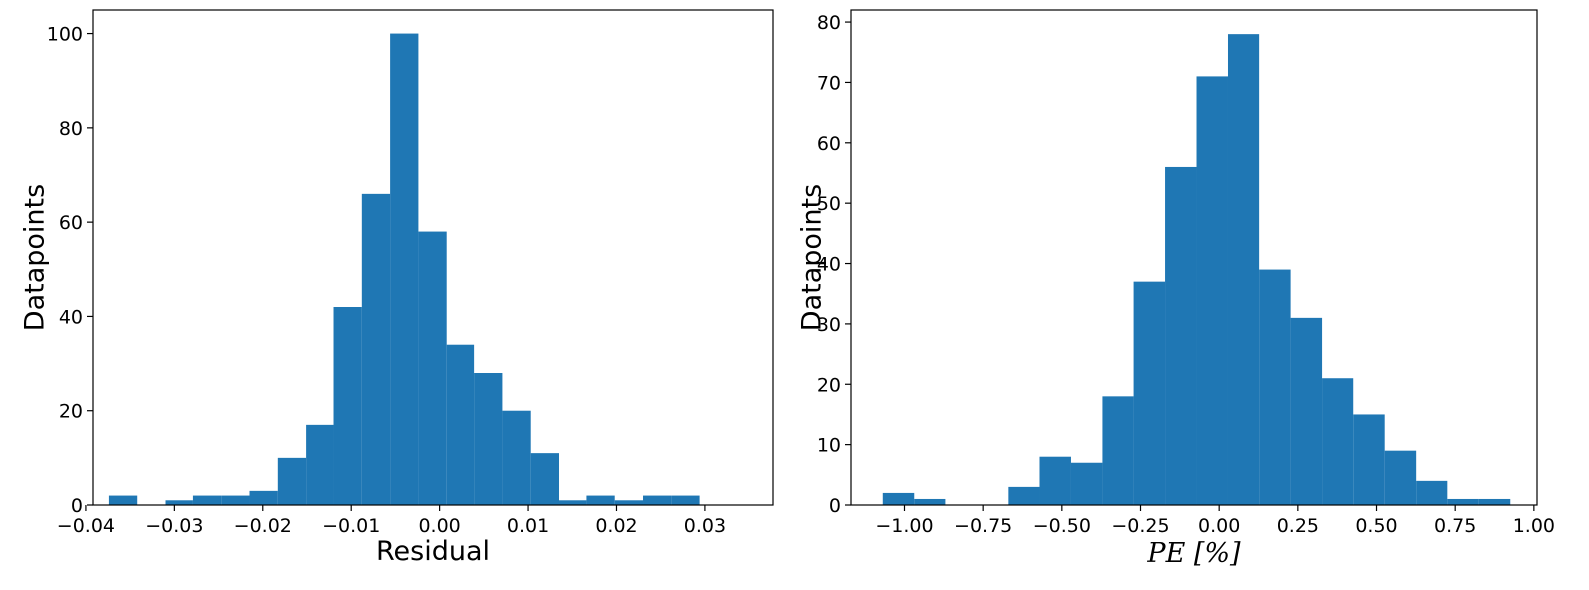  Describe the element at coordinates (829, 23) in the screenshot. I see `pe-y-tick-label: 80` at that location.